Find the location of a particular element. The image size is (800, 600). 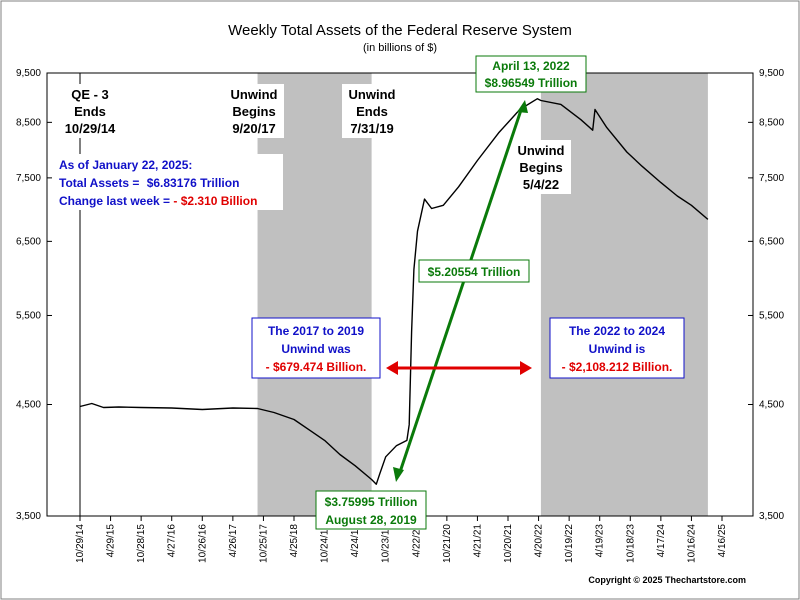

x-tick-label: 4/27/16 is located at coordinates (172, 541).